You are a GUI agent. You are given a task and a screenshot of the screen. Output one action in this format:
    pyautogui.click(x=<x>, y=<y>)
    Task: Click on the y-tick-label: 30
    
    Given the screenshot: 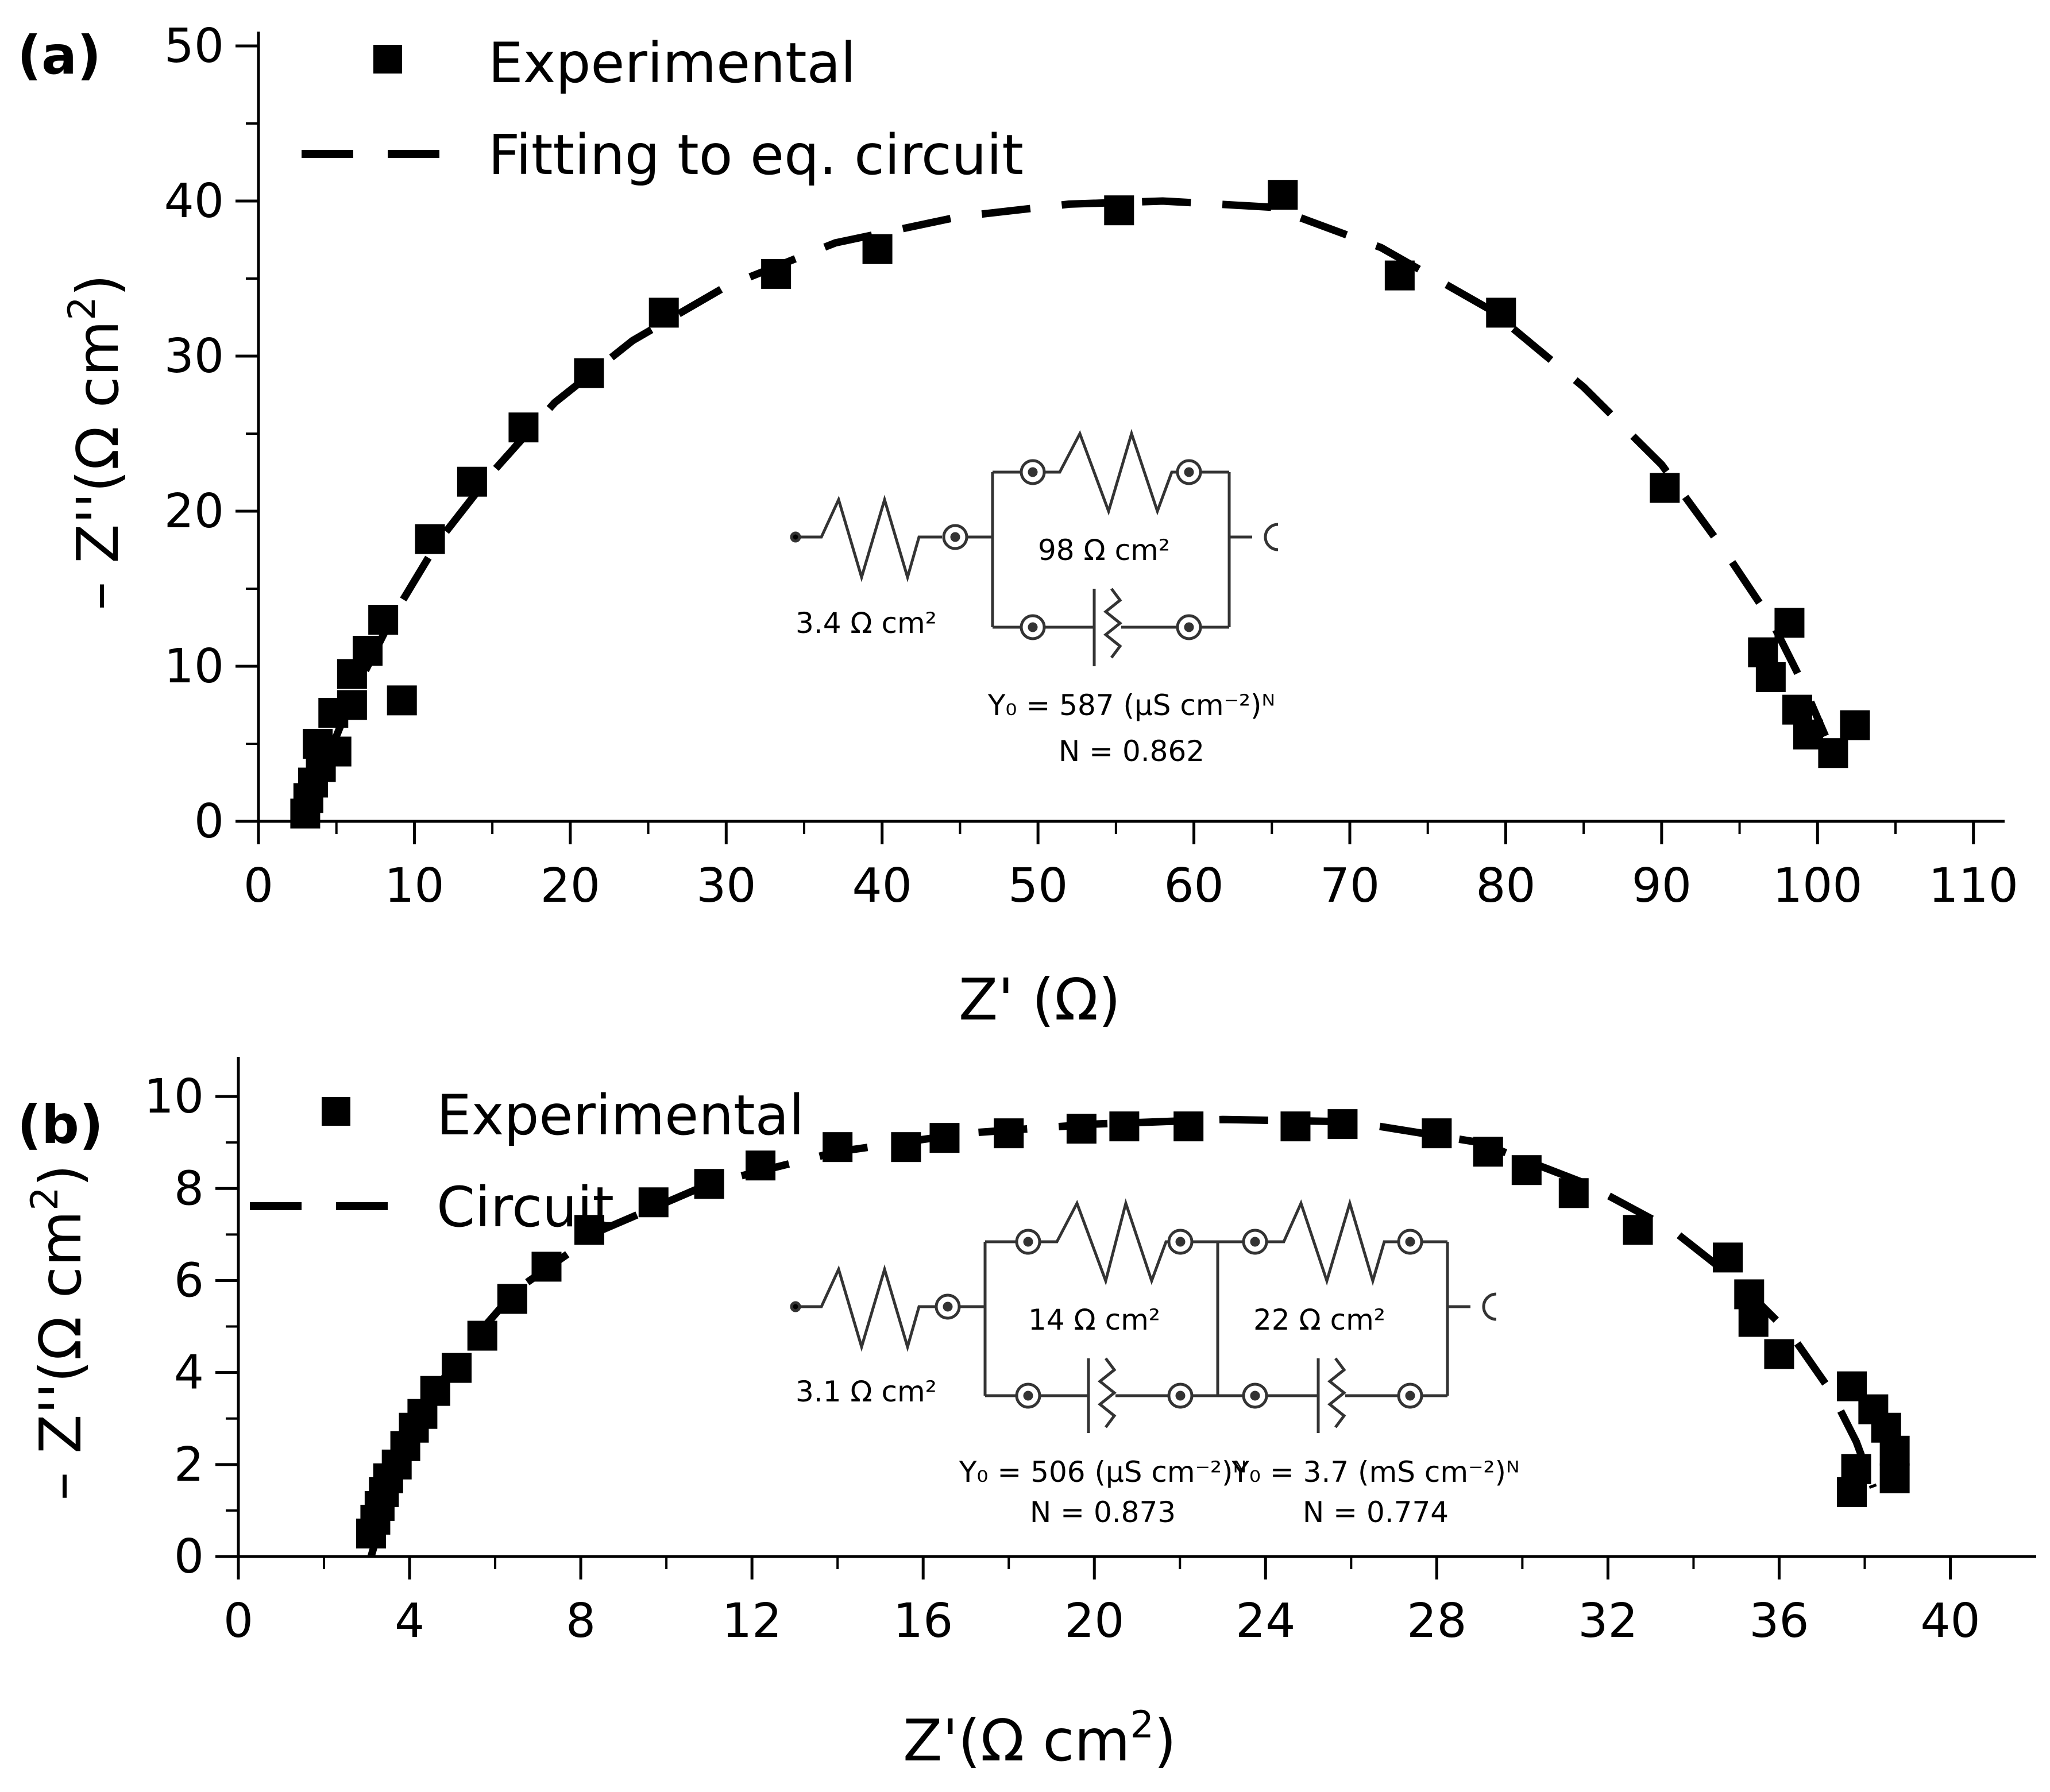 What is the action you would take?
    pyautogui.click(x=194, y=356)
    